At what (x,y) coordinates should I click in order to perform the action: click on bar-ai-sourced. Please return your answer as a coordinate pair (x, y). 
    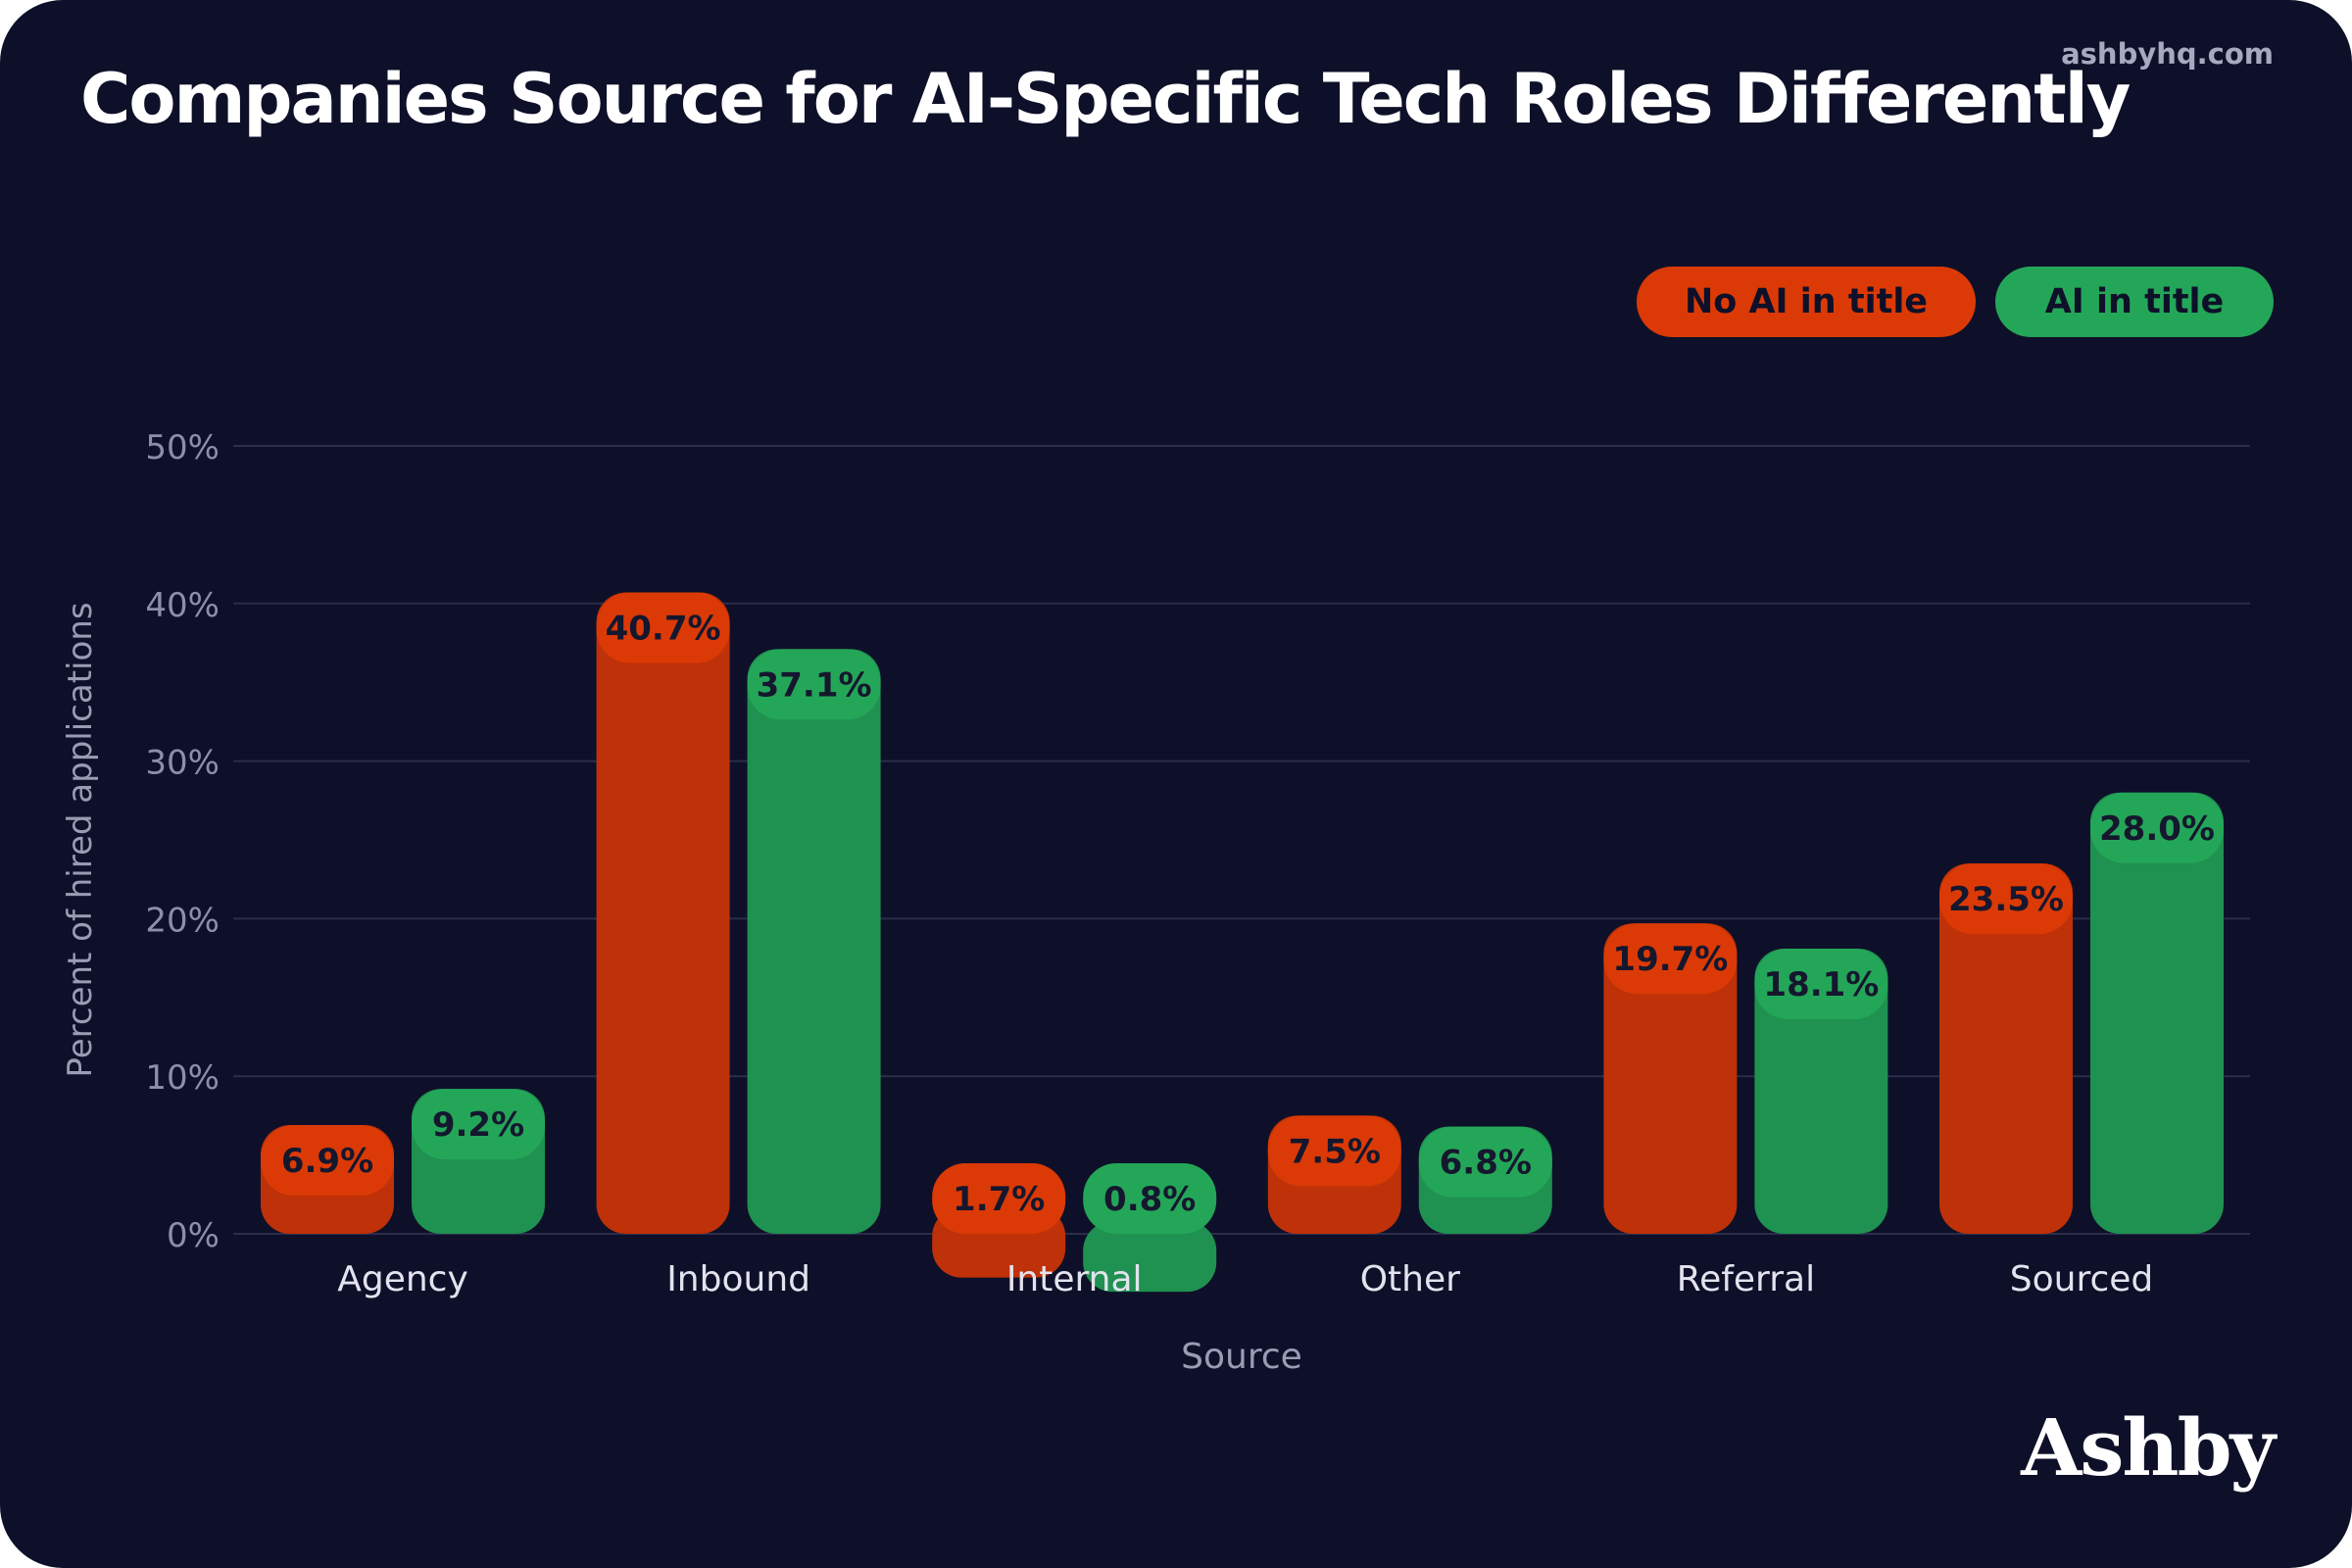
    Looking at the image, I should click on (2157, 1013).